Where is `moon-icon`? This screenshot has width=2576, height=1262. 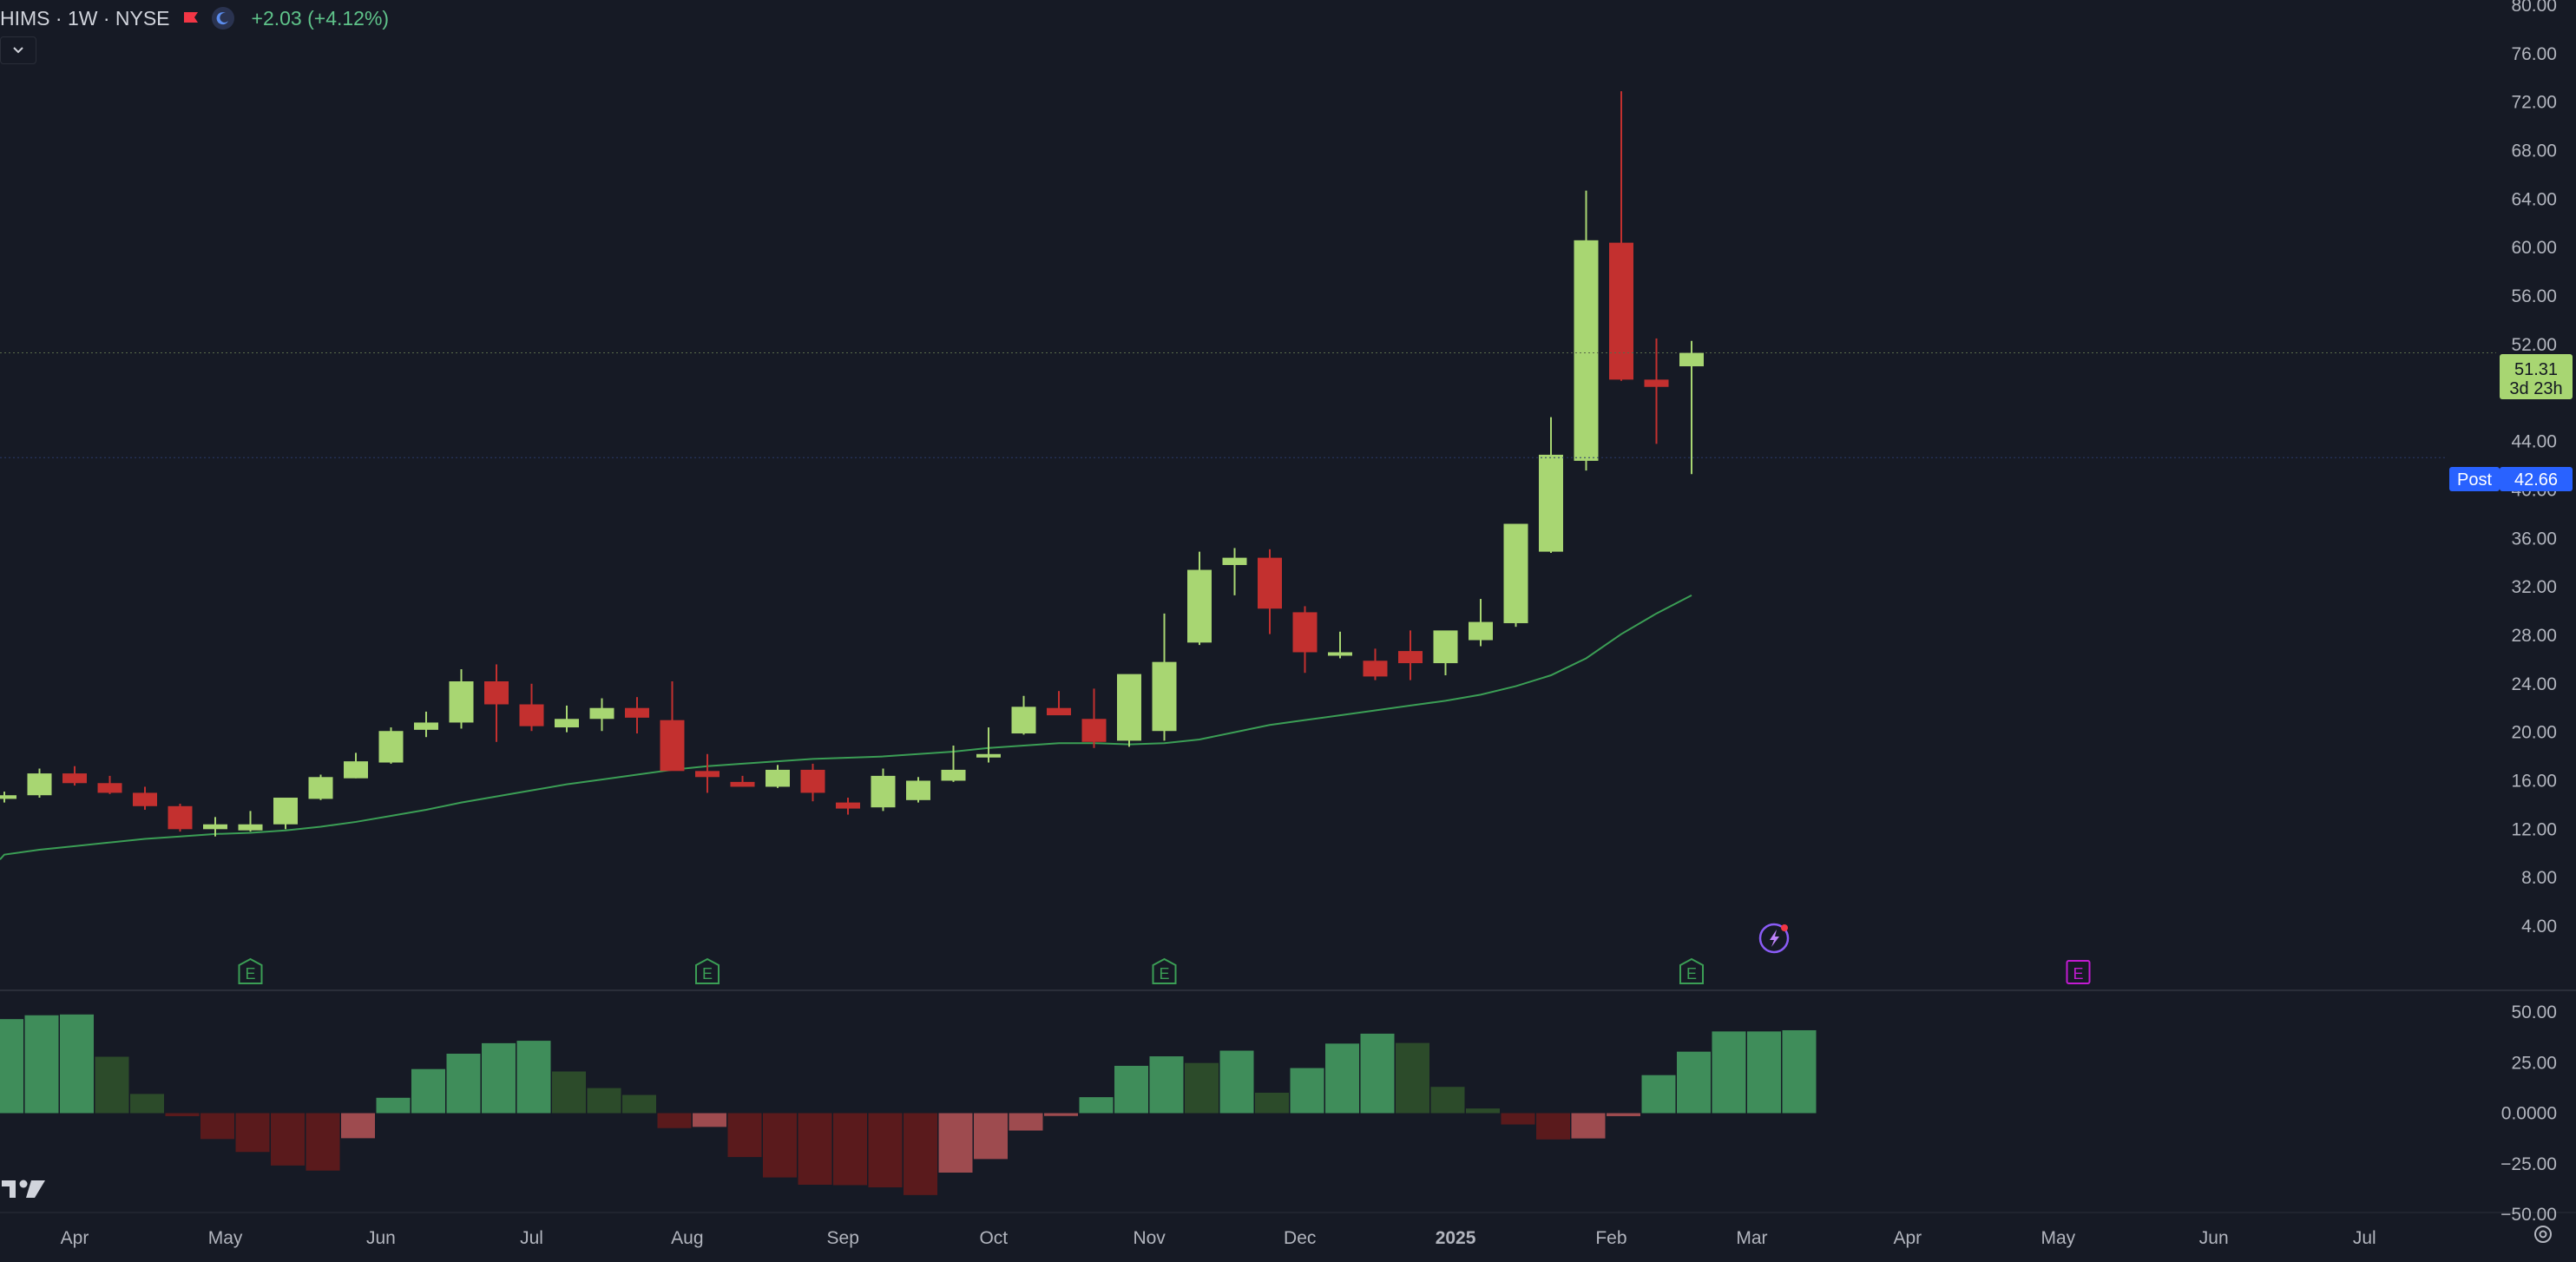 moon-icon is located at coordinates (223, 18).